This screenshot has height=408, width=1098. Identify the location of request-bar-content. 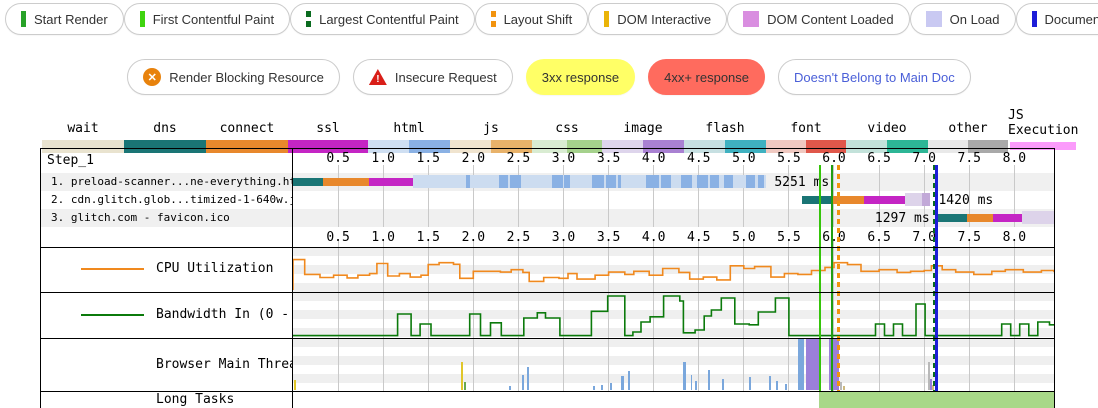
(1038, 217).